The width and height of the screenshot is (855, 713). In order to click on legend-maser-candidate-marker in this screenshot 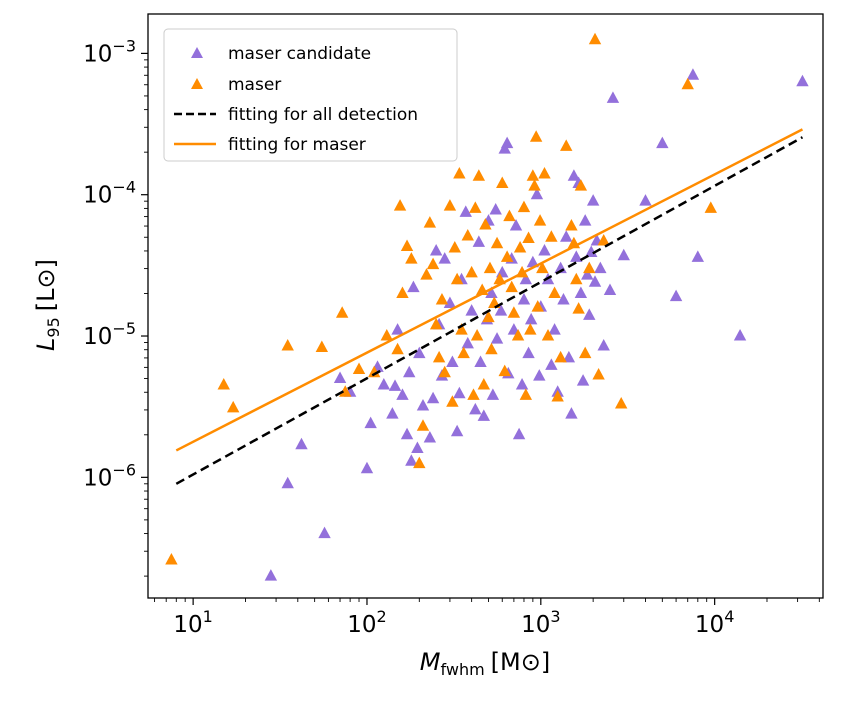, I will do `click(197, 52)`.